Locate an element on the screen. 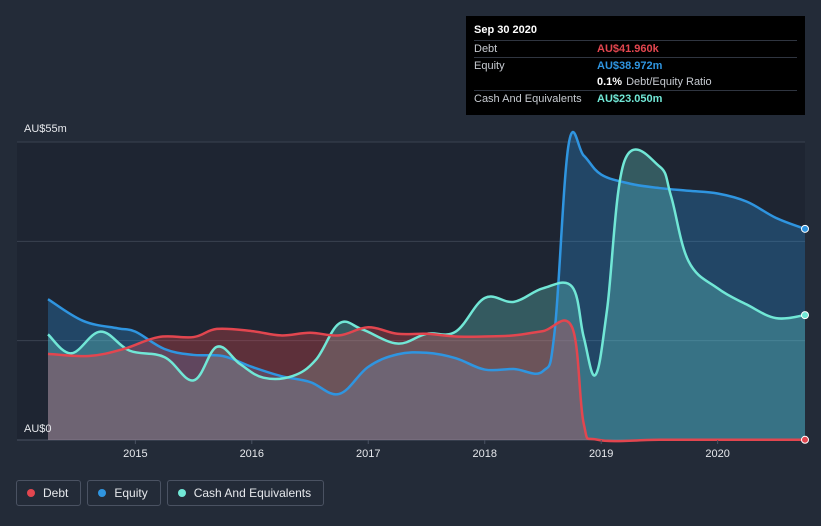 This screenshot has height=526, width=821. tooltip-row-debt: Debt AU$41.960k is located at coordinates (635, 48).